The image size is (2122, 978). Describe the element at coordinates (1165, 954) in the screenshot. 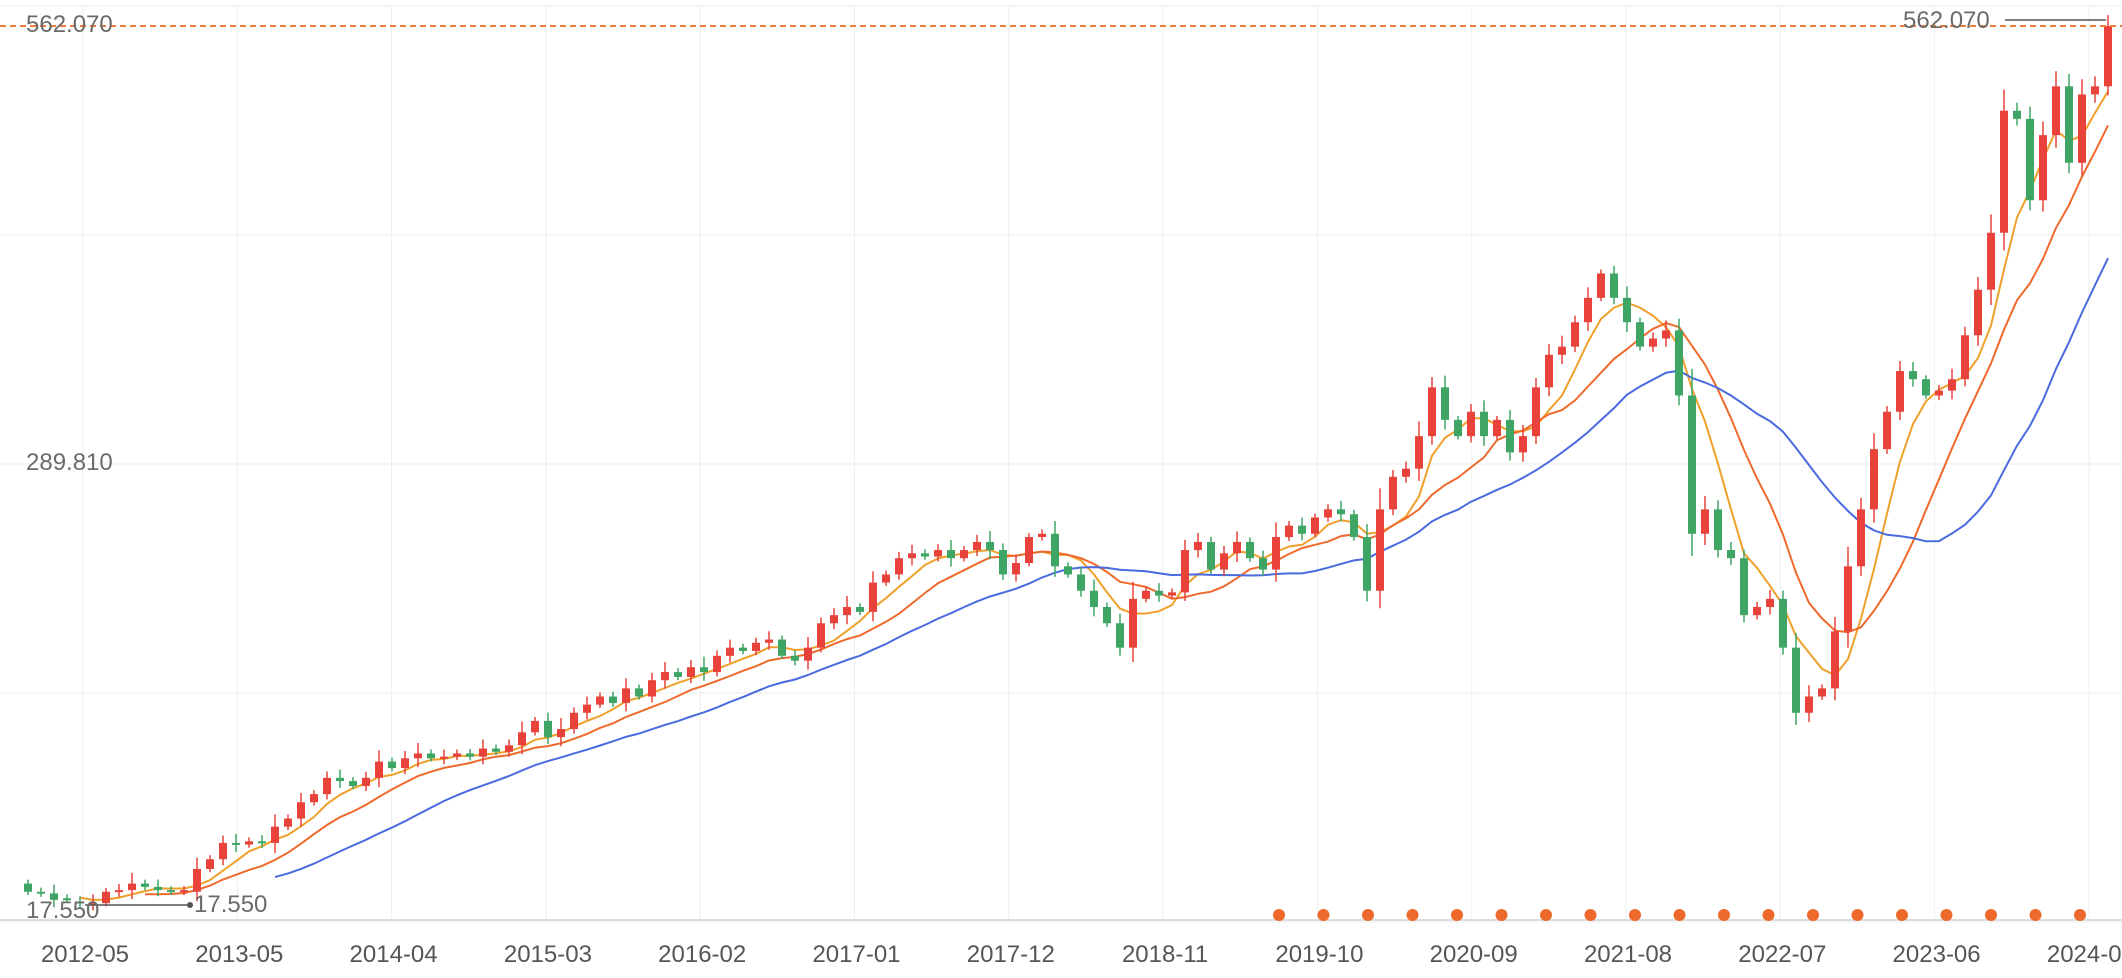

I see `x-tick-label: 2018-11` at that location.